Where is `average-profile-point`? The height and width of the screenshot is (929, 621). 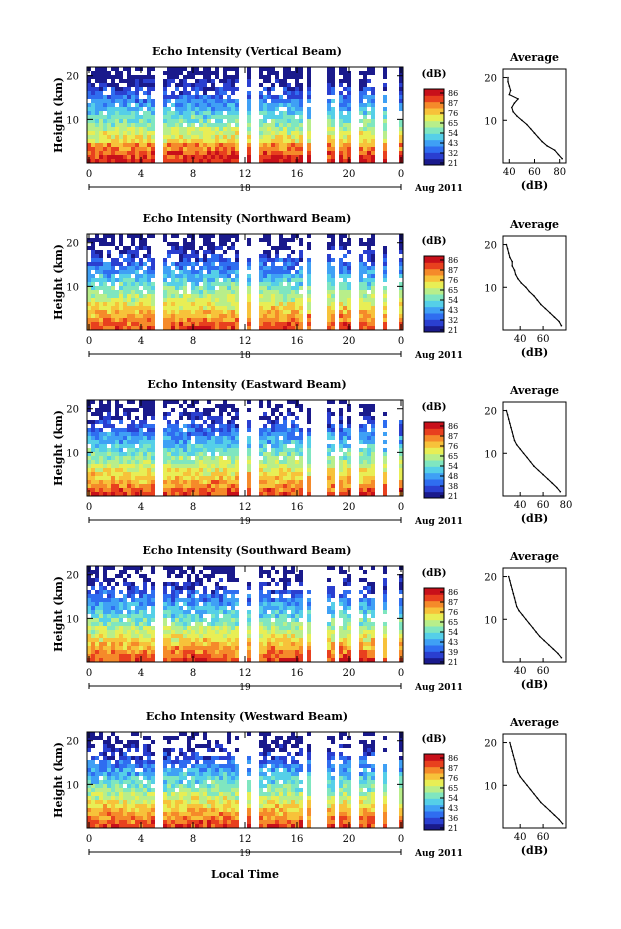 average-profile-point is located at coordinates (510, 423).